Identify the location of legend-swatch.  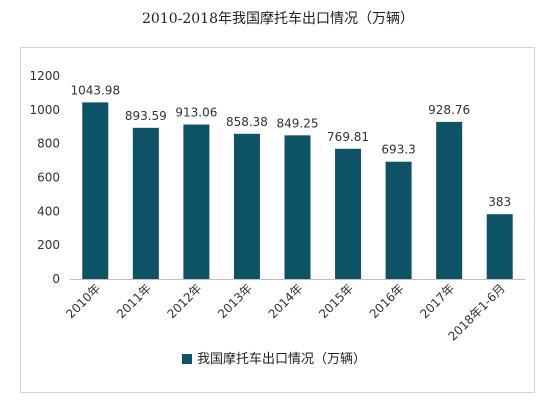
(187, 359).